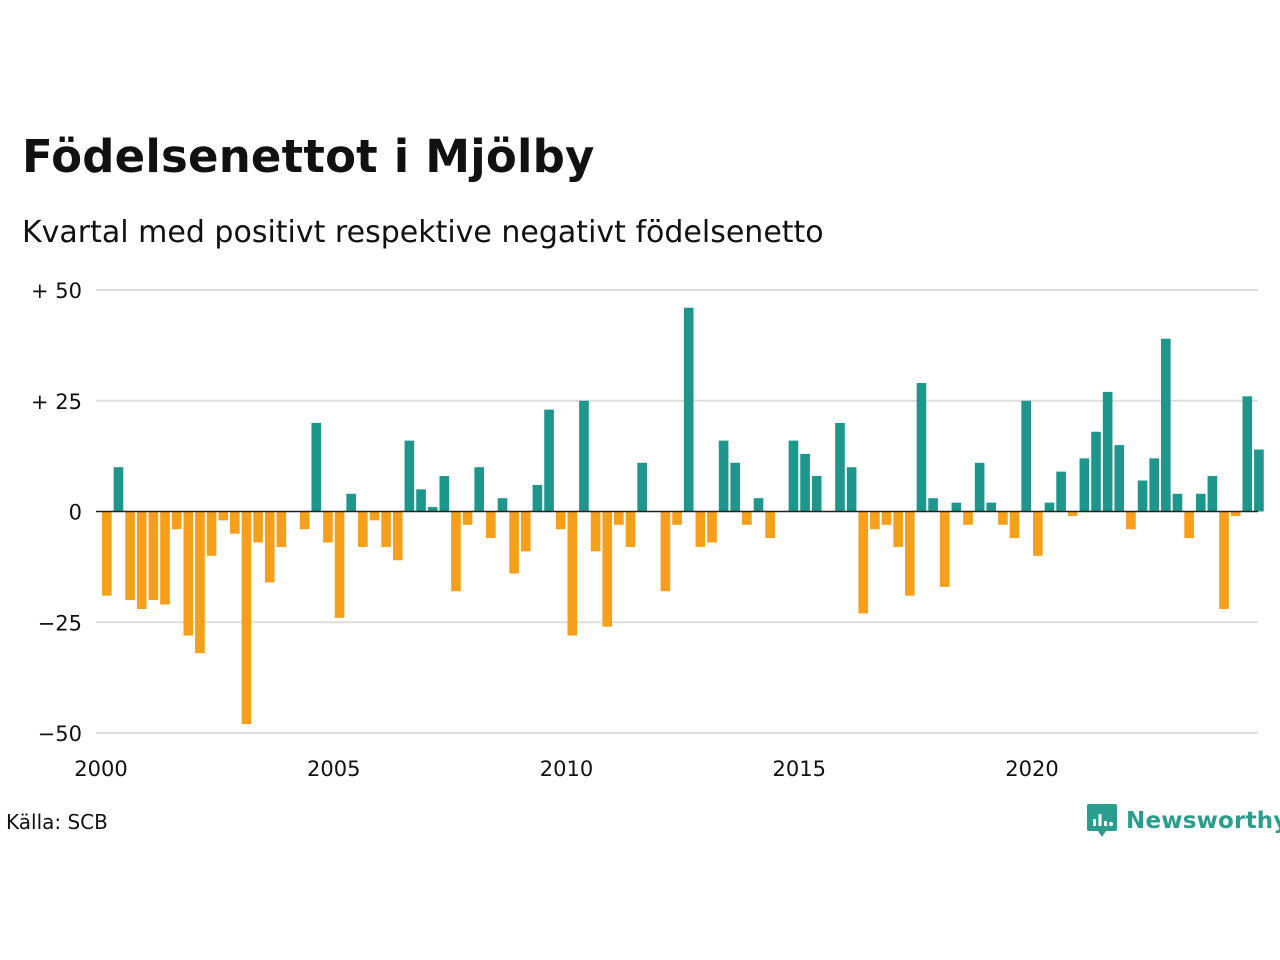 The height and width of the screenshot is (960, 1280). What do you see at coordinates (1102, 820) in the screenshot?
I see `newsworthy-logo-icon` at bounding box center [1102, 820].